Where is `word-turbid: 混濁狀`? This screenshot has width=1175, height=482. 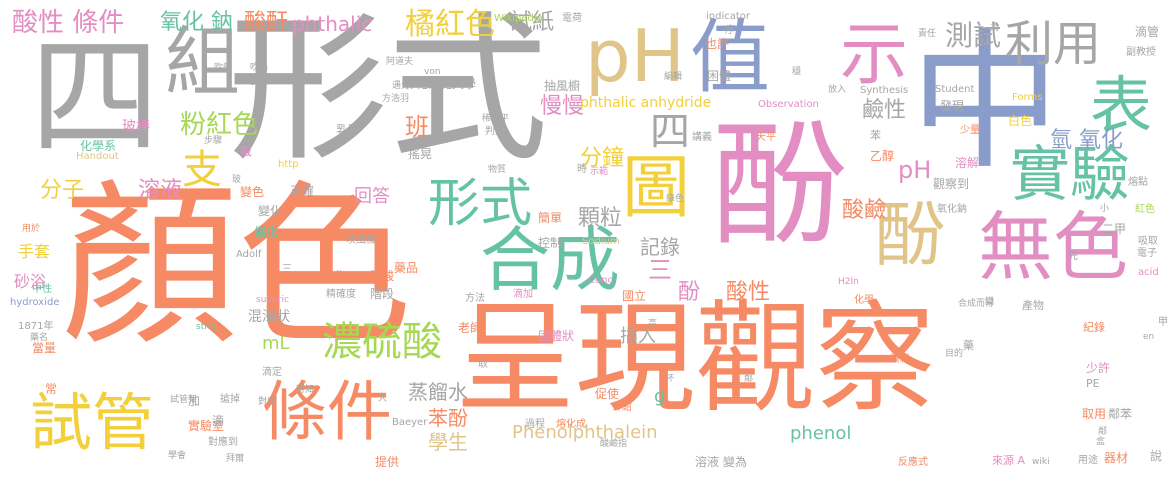 word-turbid: 混濁狀 is located at coordinates (269, 317).